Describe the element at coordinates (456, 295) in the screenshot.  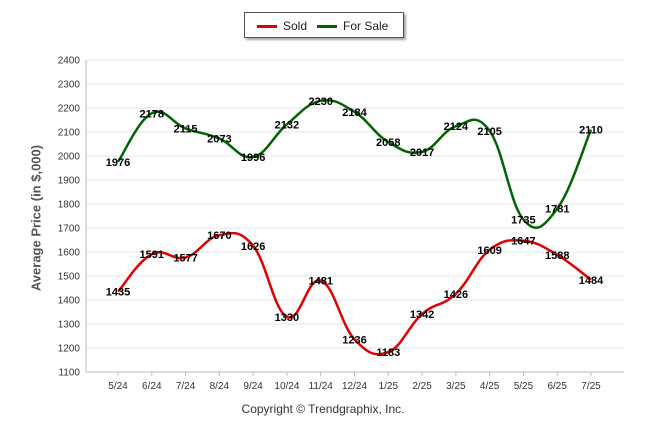
I see `data-label-sold: 1426` at that location.